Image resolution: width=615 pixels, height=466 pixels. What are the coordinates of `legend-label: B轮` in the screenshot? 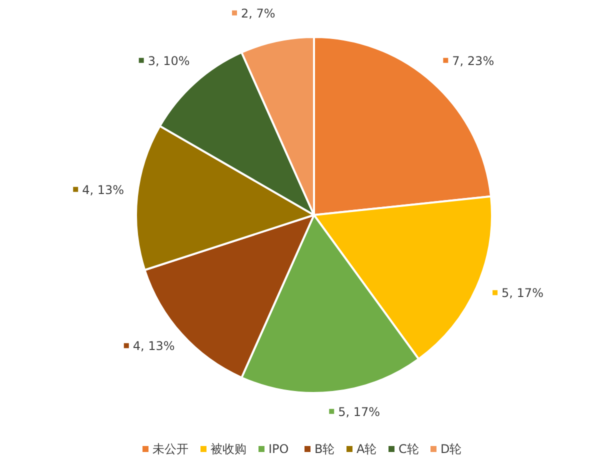 It's located at (324, 449).